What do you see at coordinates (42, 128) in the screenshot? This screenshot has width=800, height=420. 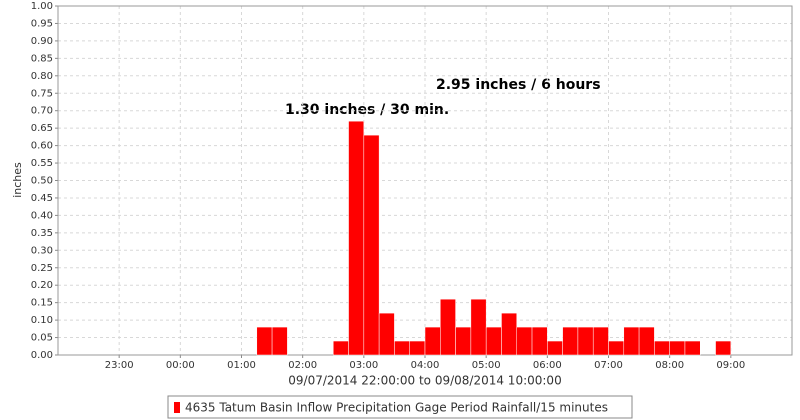 I see `y-tick-label: 0.65` at bounding box center [42, 128].